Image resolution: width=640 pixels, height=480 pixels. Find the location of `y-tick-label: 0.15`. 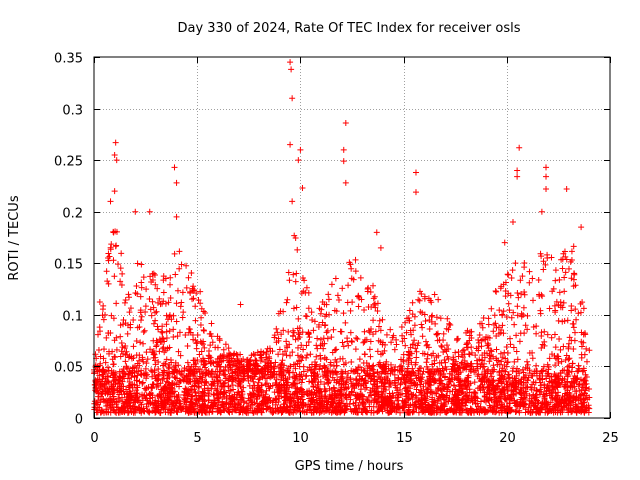

y-tick-label: 0.15 is located at coordinates (68, 265).